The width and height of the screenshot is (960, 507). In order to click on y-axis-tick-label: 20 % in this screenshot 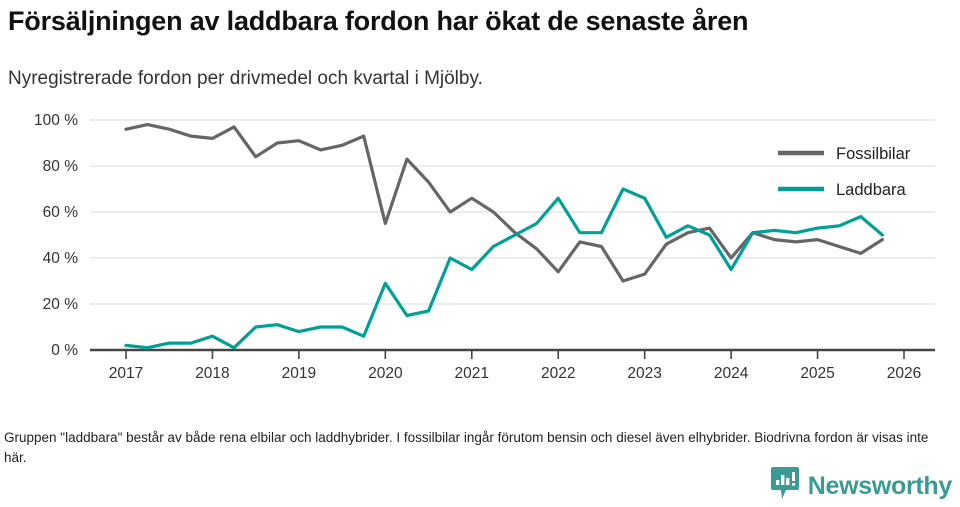, I will do `click(61, 304)`.